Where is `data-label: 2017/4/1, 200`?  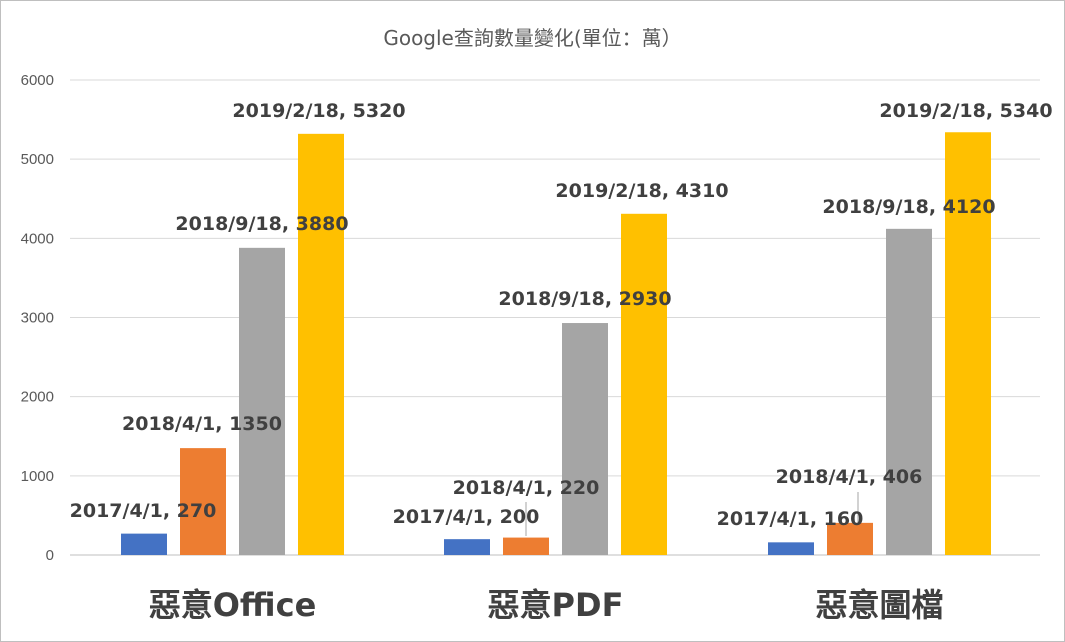 data-label: 2017/4/1, 200 is located at coordinates (466, 517).